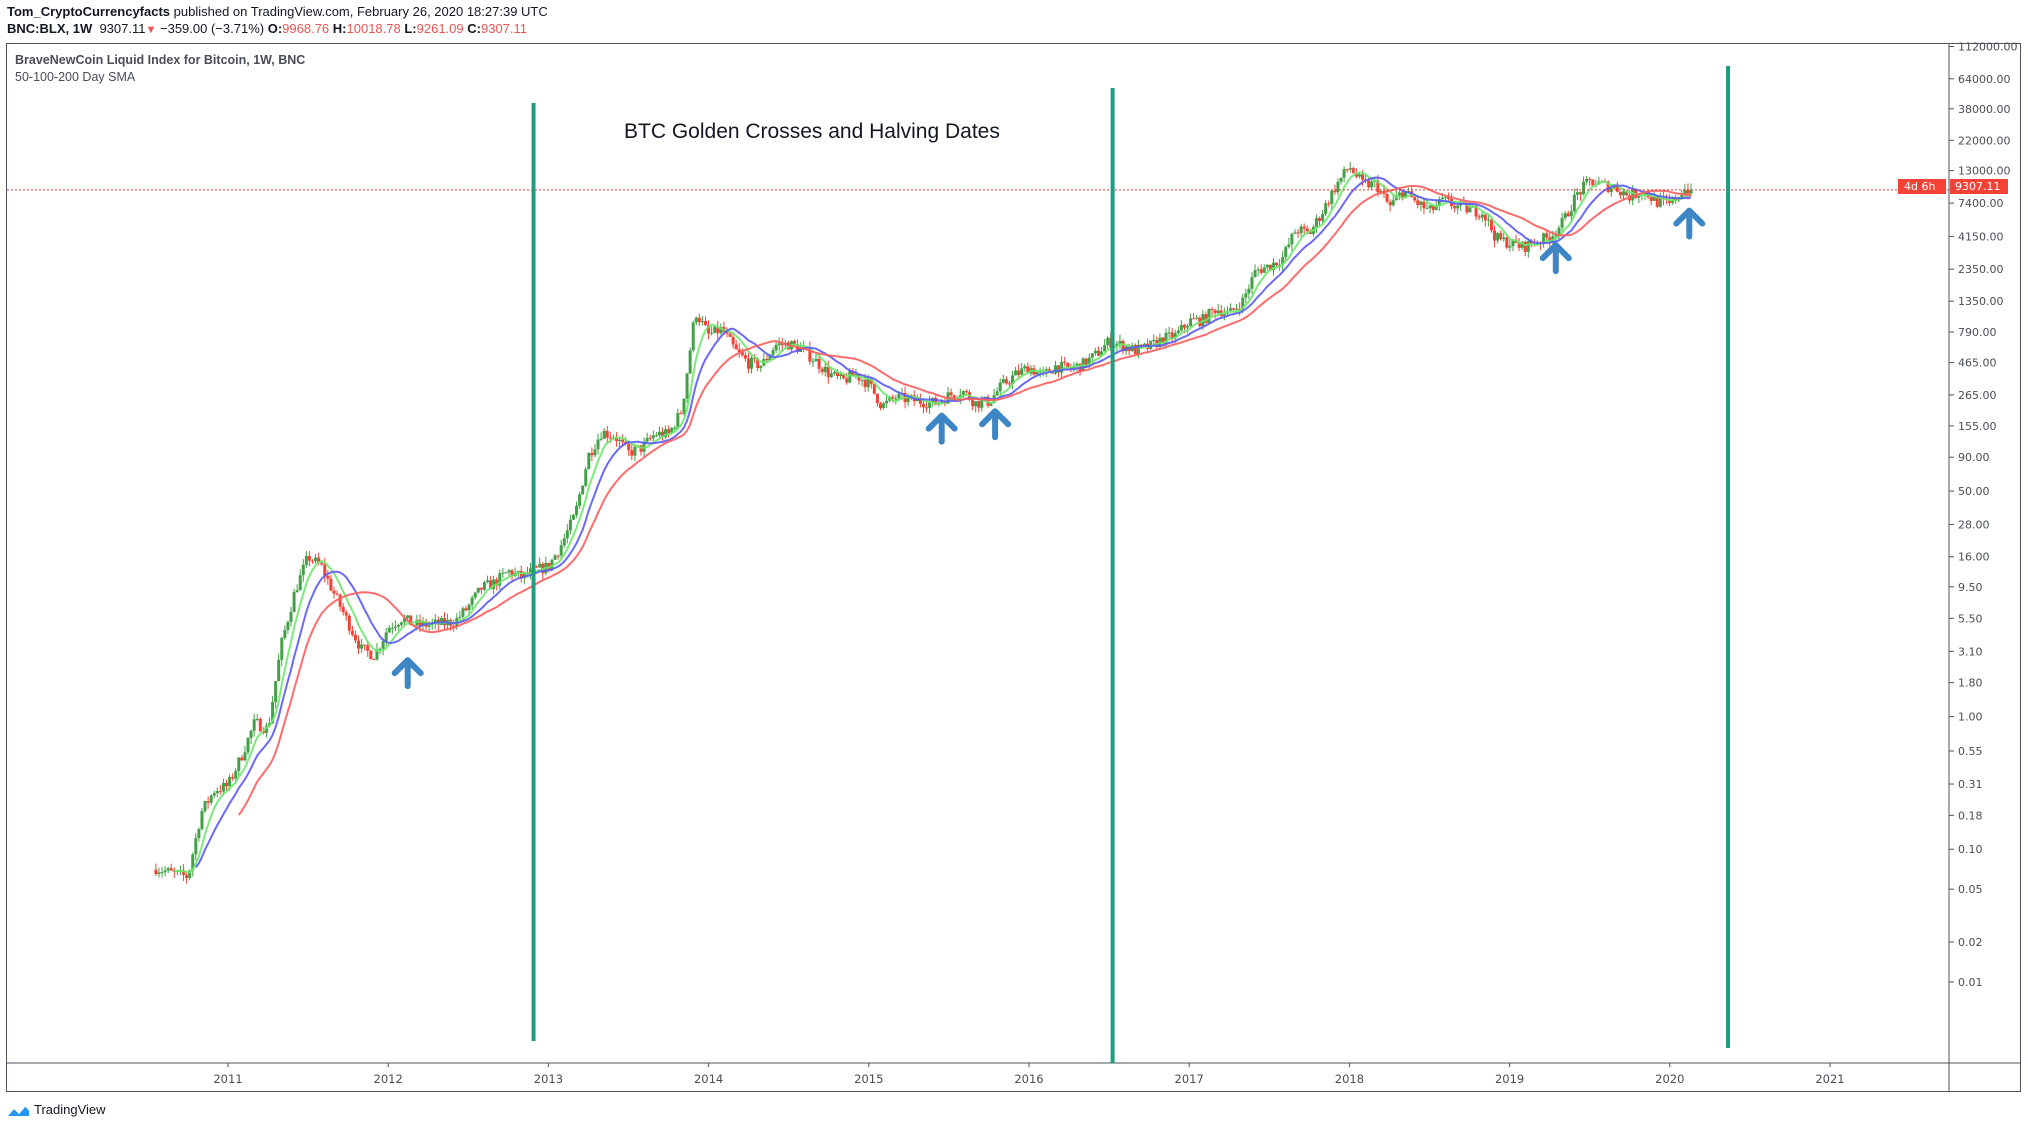  Describe the element at coordinates (1977, 363) in the screenshot. I see `price-tick-label: 465.00` at that location.